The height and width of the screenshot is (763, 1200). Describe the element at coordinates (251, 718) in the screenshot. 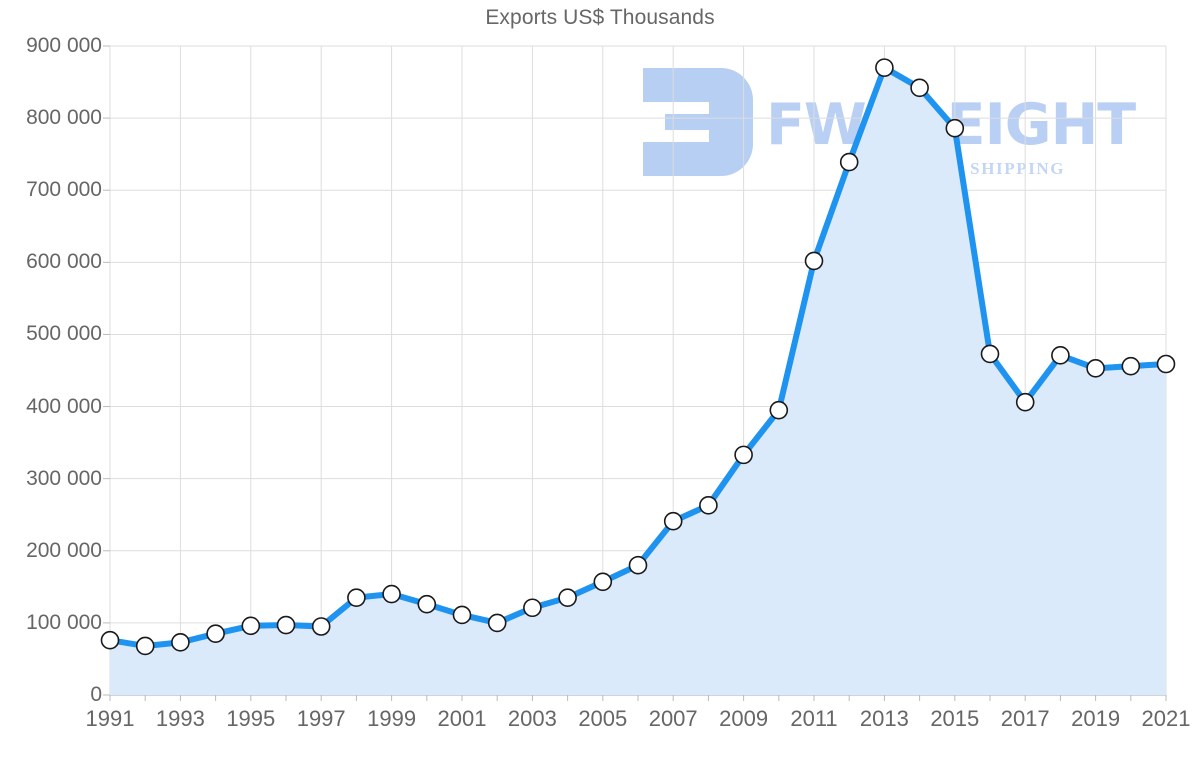

I see `x-tick-label: 1995` at that location.